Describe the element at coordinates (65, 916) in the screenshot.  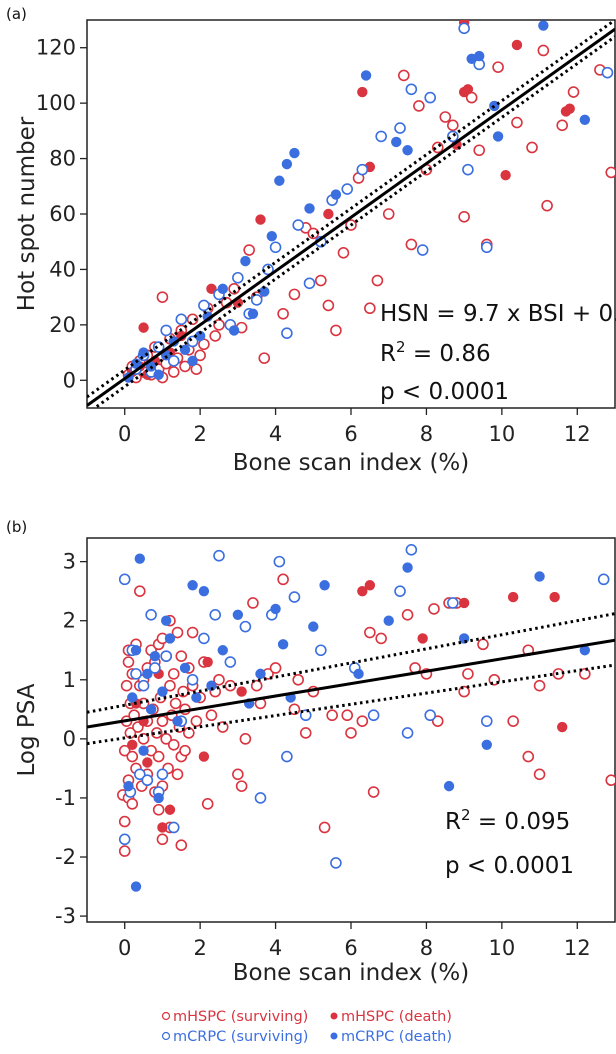
I see `y-tick-label: -3` at that location.